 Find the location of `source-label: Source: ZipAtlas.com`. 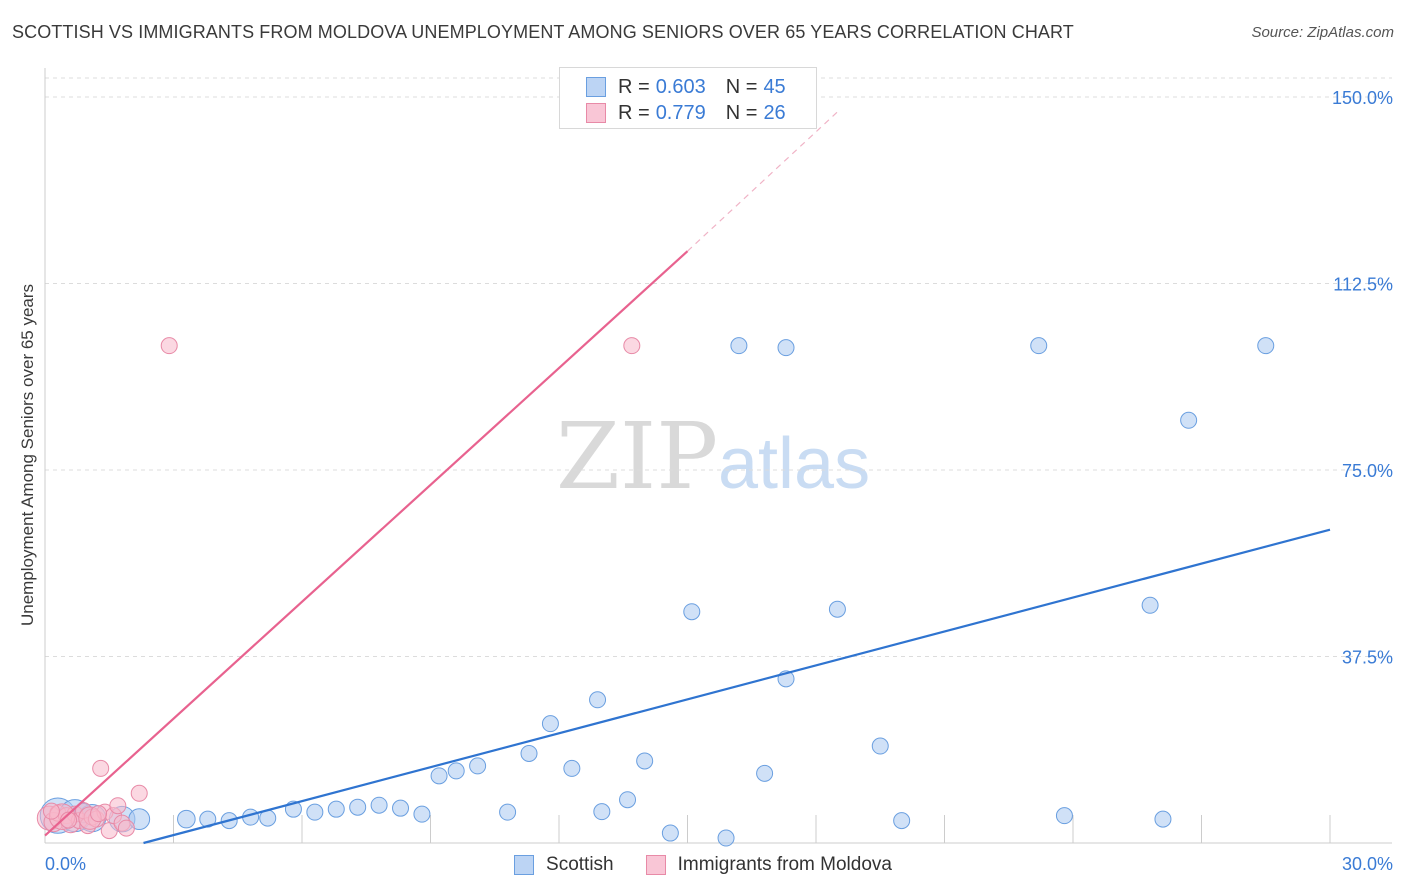

source-label: Source: ZipAtlas.com is located at coordinates (1322, 32).